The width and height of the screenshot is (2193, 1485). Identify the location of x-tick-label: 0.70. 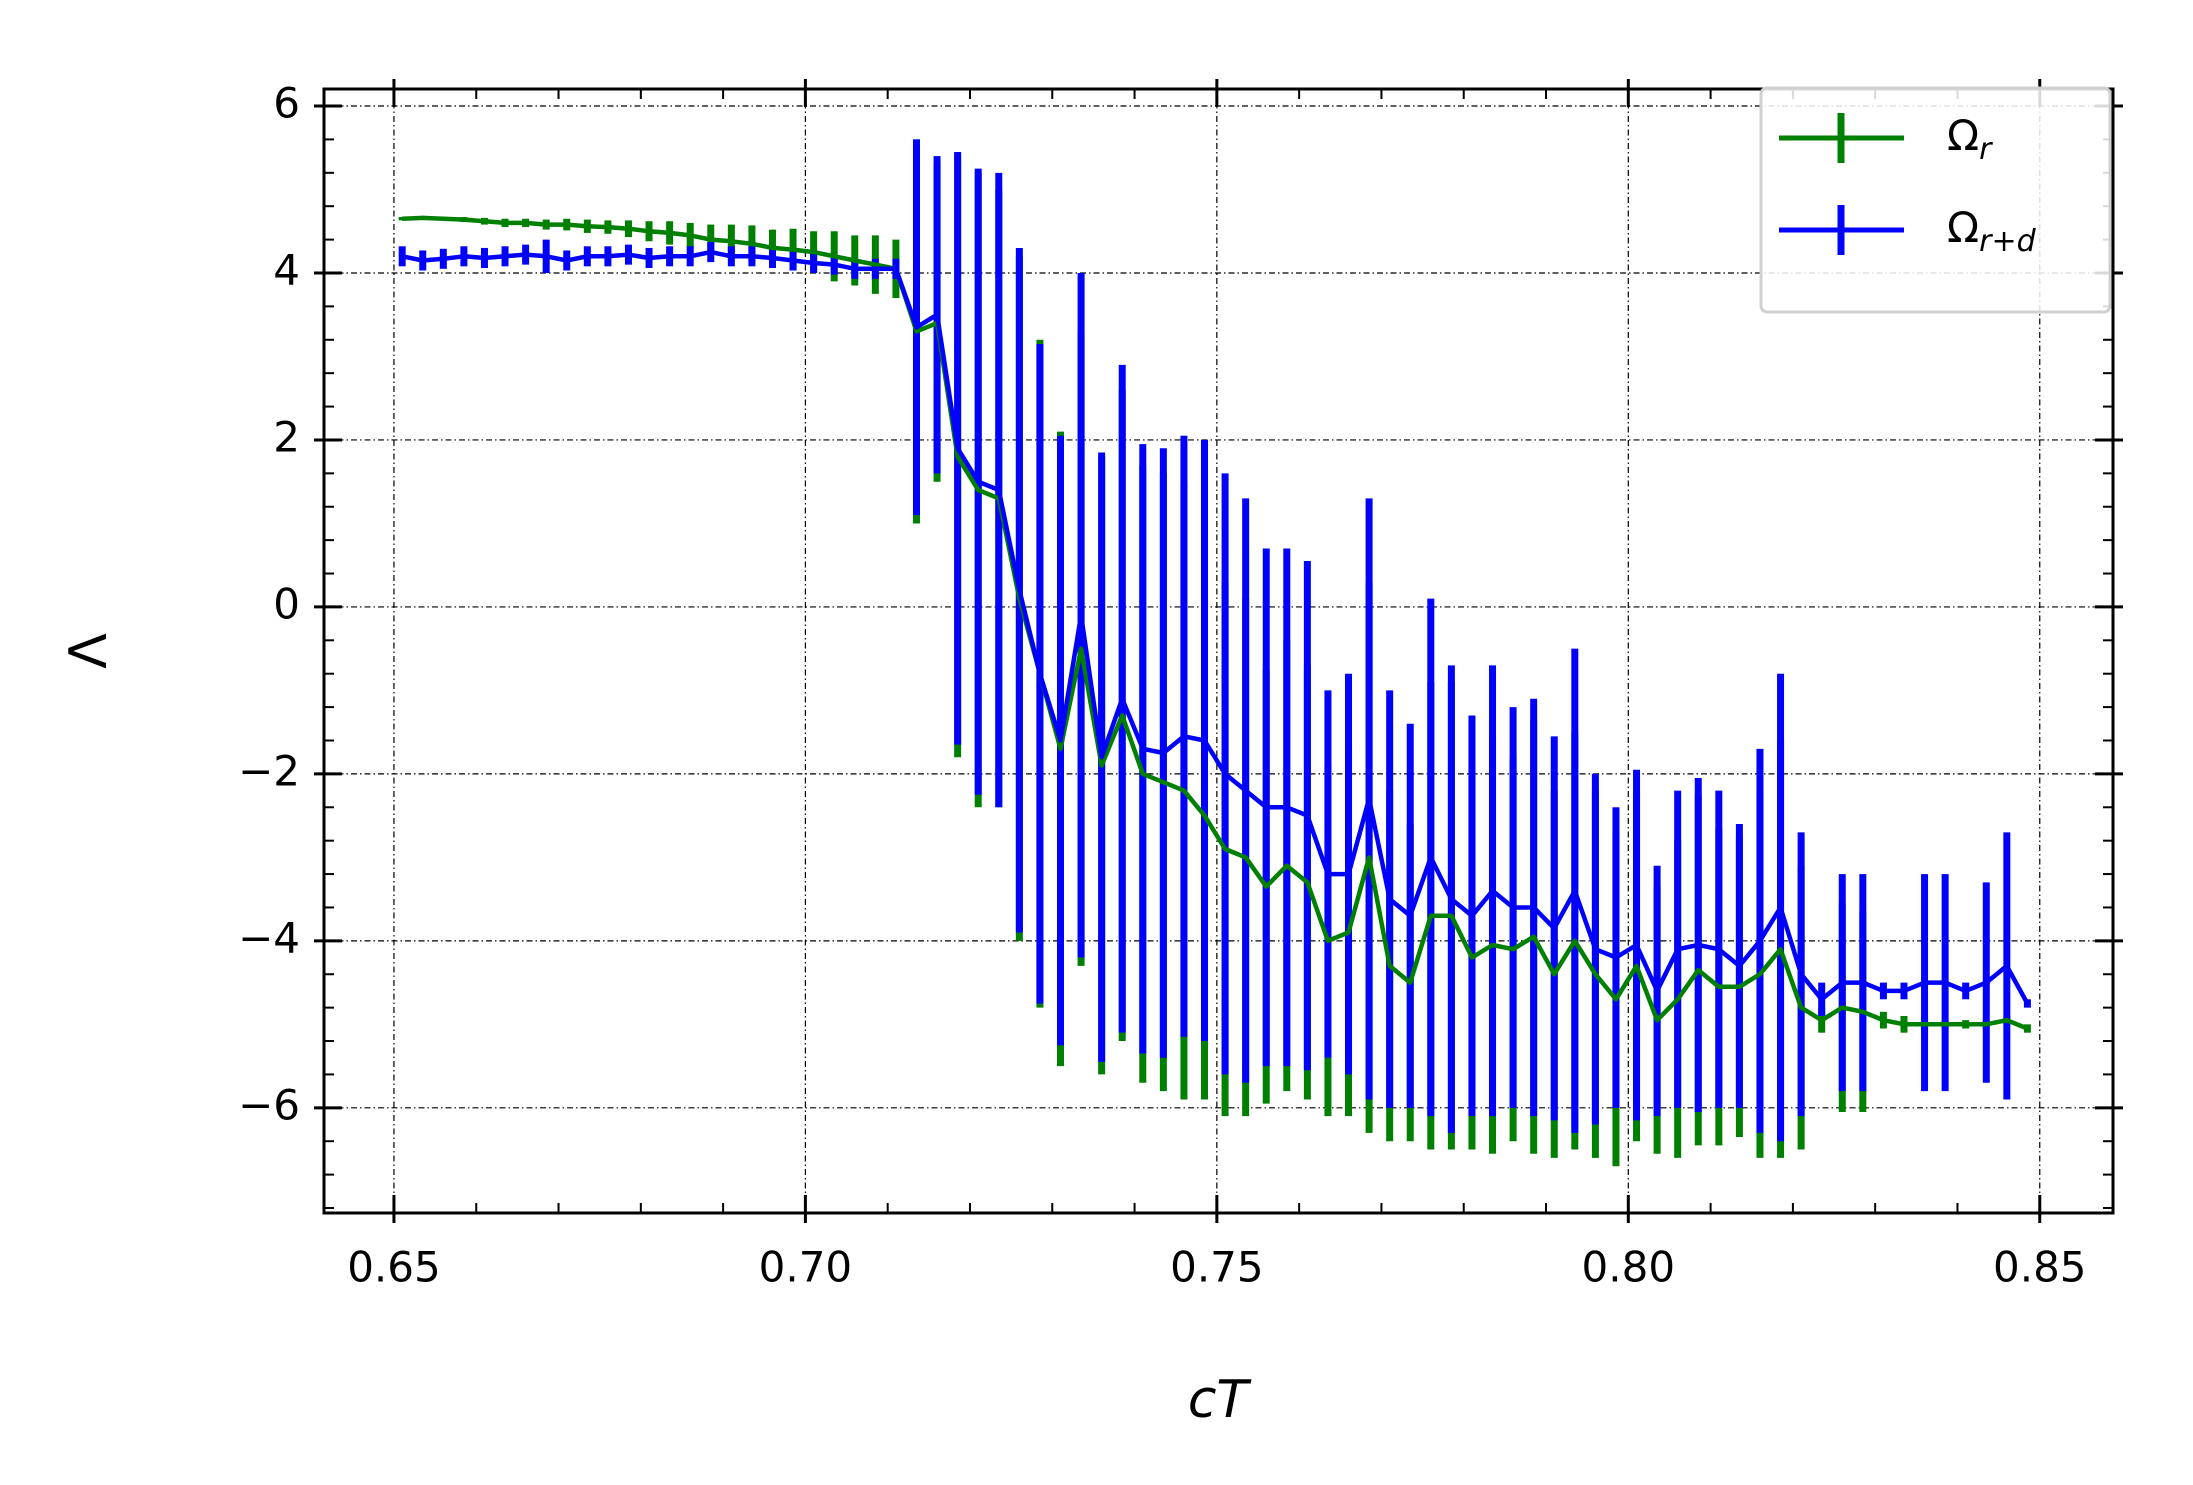
(806, 1267).